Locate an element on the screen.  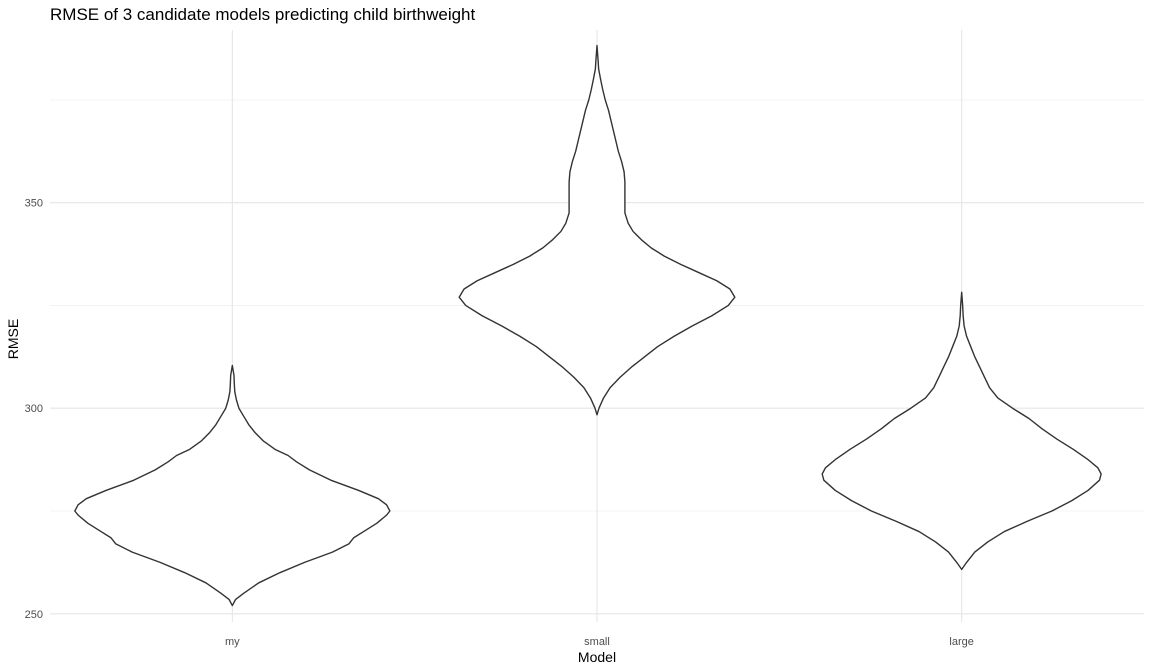
violin-large is located at coordinates (961, 431).